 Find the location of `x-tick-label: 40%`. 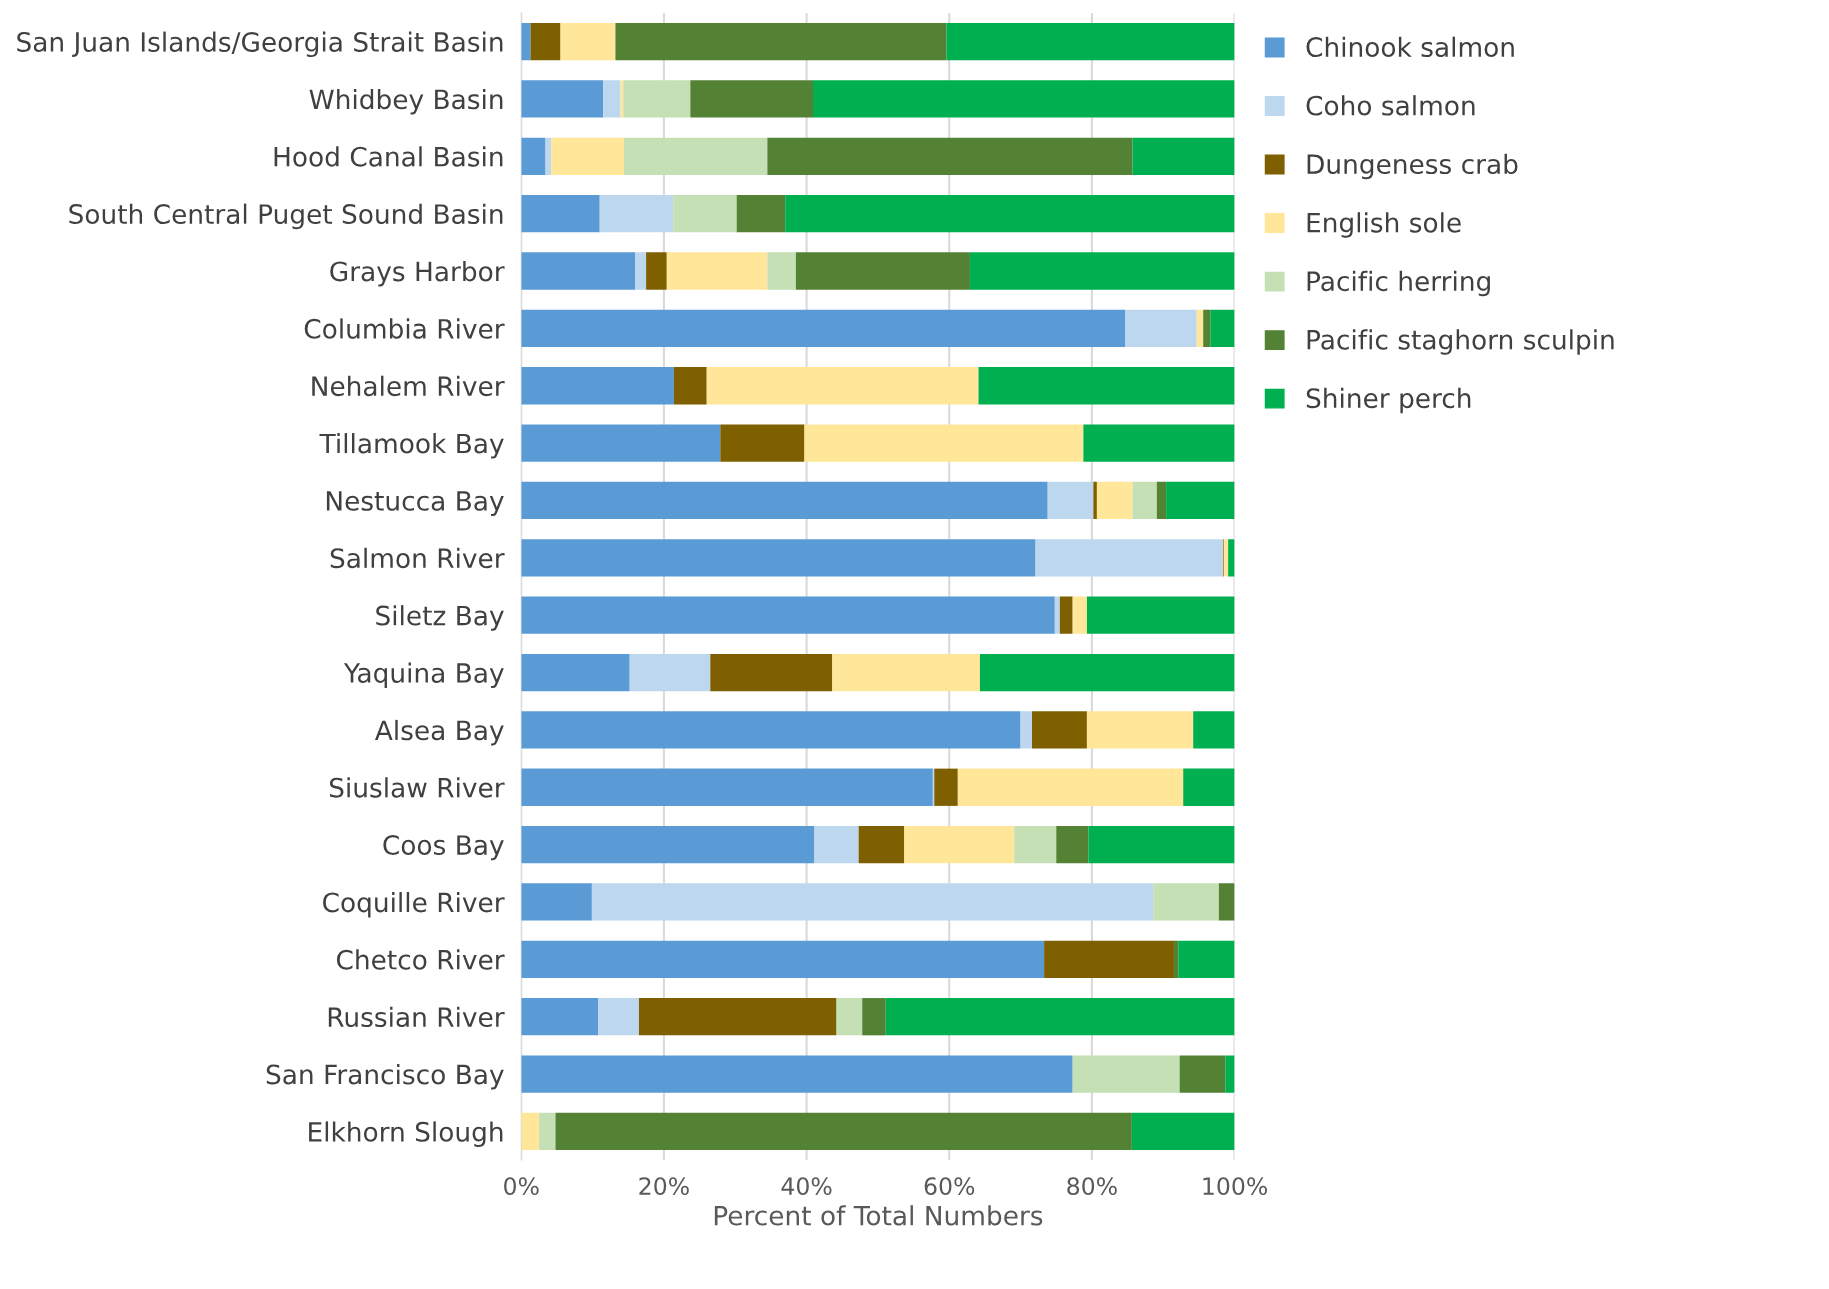

x-tick-label: 40% is located at coordinates (806, 1186).